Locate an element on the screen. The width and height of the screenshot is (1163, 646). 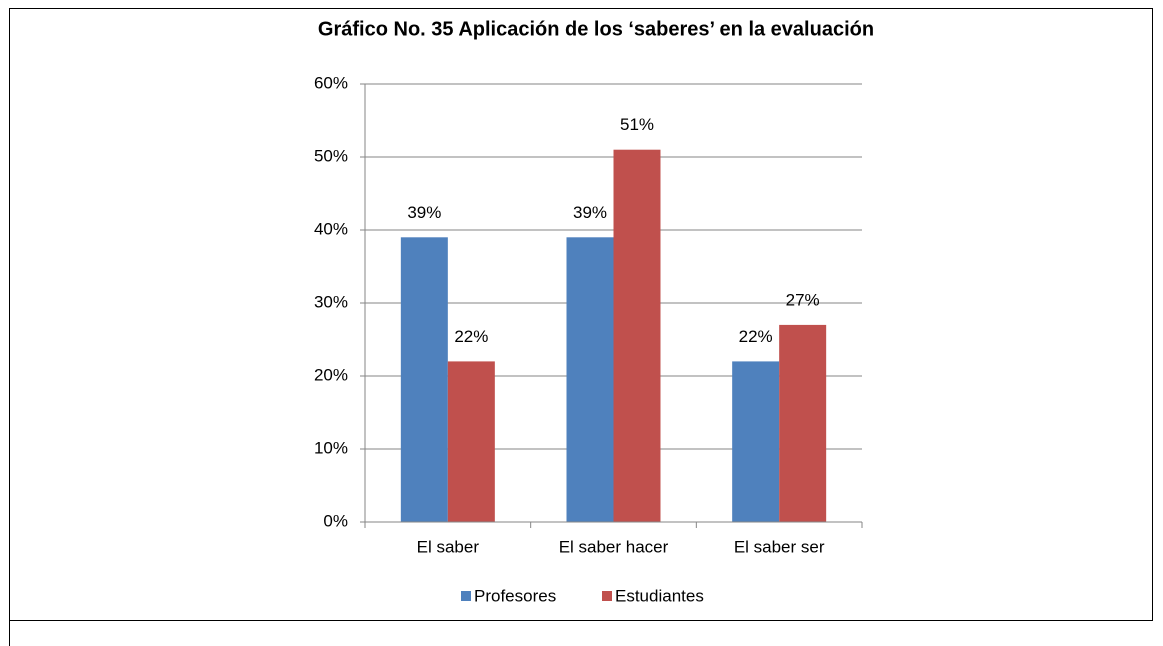
legend-label: Estudiantes is located at coordinates (659, 595).